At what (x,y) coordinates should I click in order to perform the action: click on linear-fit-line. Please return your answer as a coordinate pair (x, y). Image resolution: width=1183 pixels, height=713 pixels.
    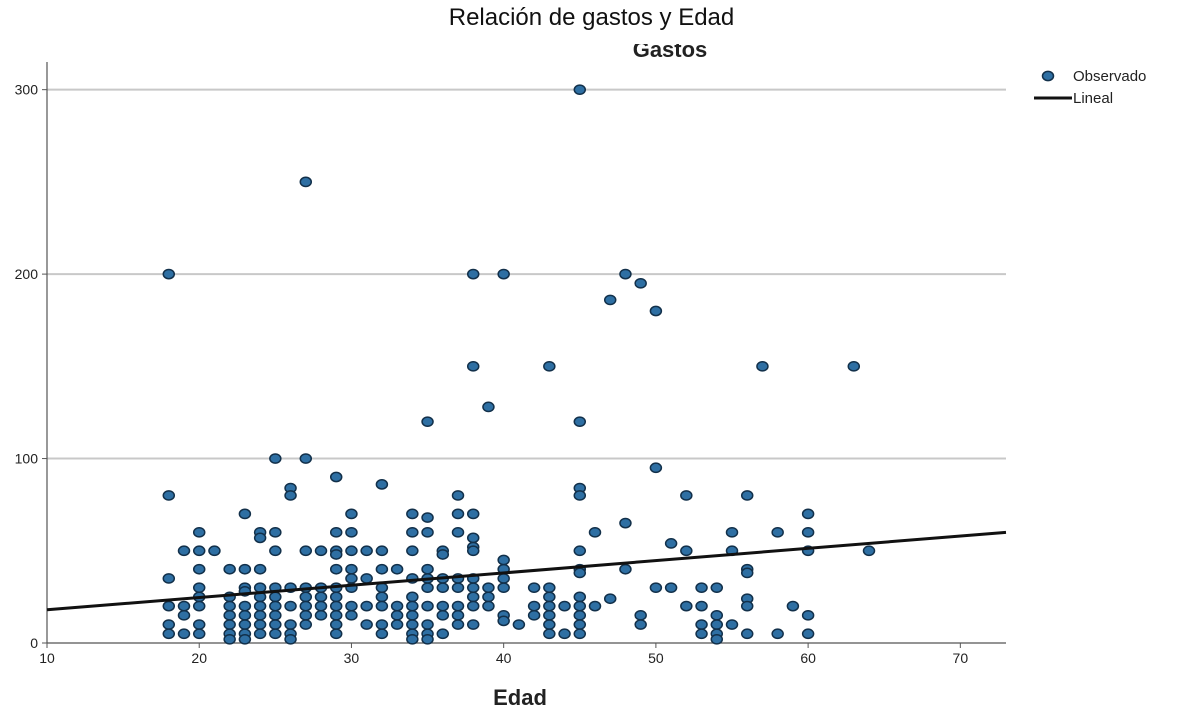
    Looking at the image, I should click on (526, 571).